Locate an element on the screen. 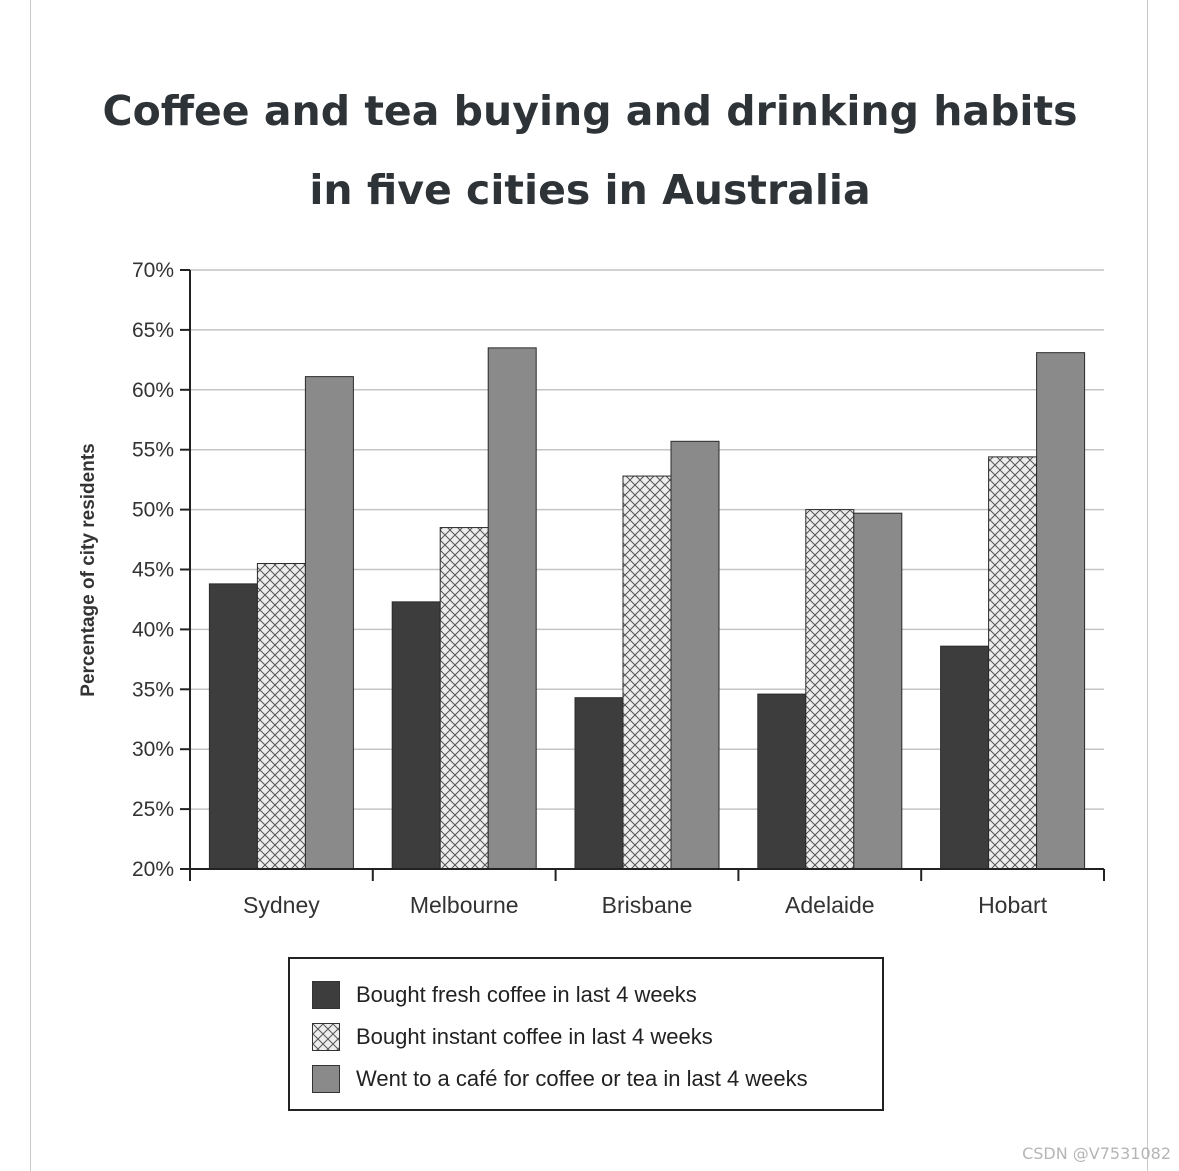  y-tick-label: 70% is located at coordinates (153, 270).